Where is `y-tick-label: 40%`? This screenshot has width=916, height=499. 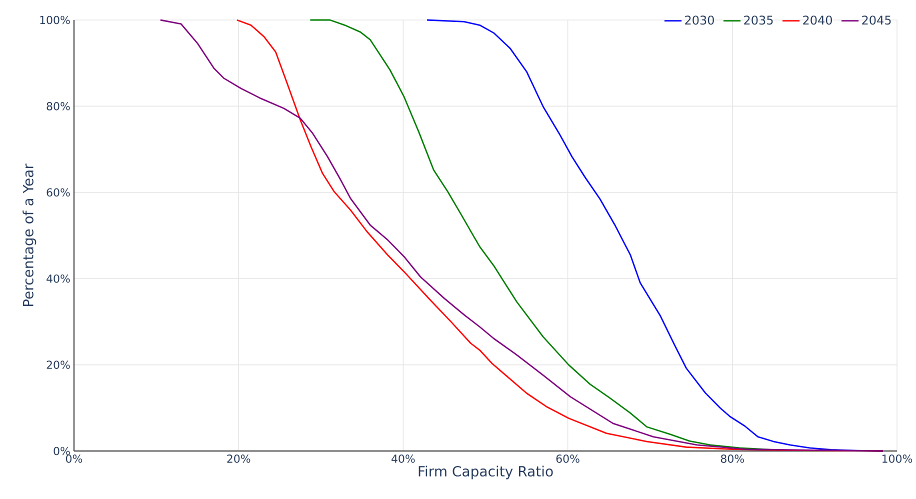
y-tick-label: 40% is located at coordinates (58, 278).